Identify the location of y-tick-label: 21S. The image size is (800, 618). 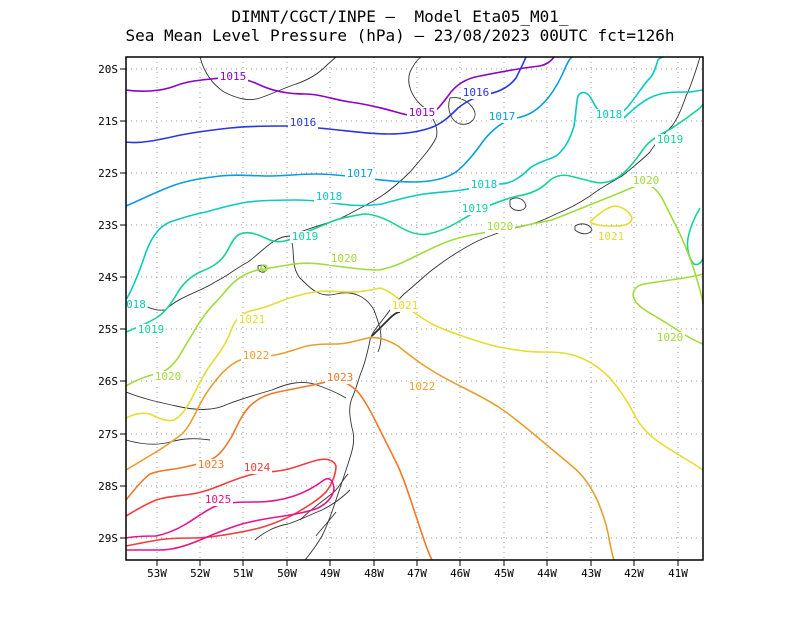
(108, 121).